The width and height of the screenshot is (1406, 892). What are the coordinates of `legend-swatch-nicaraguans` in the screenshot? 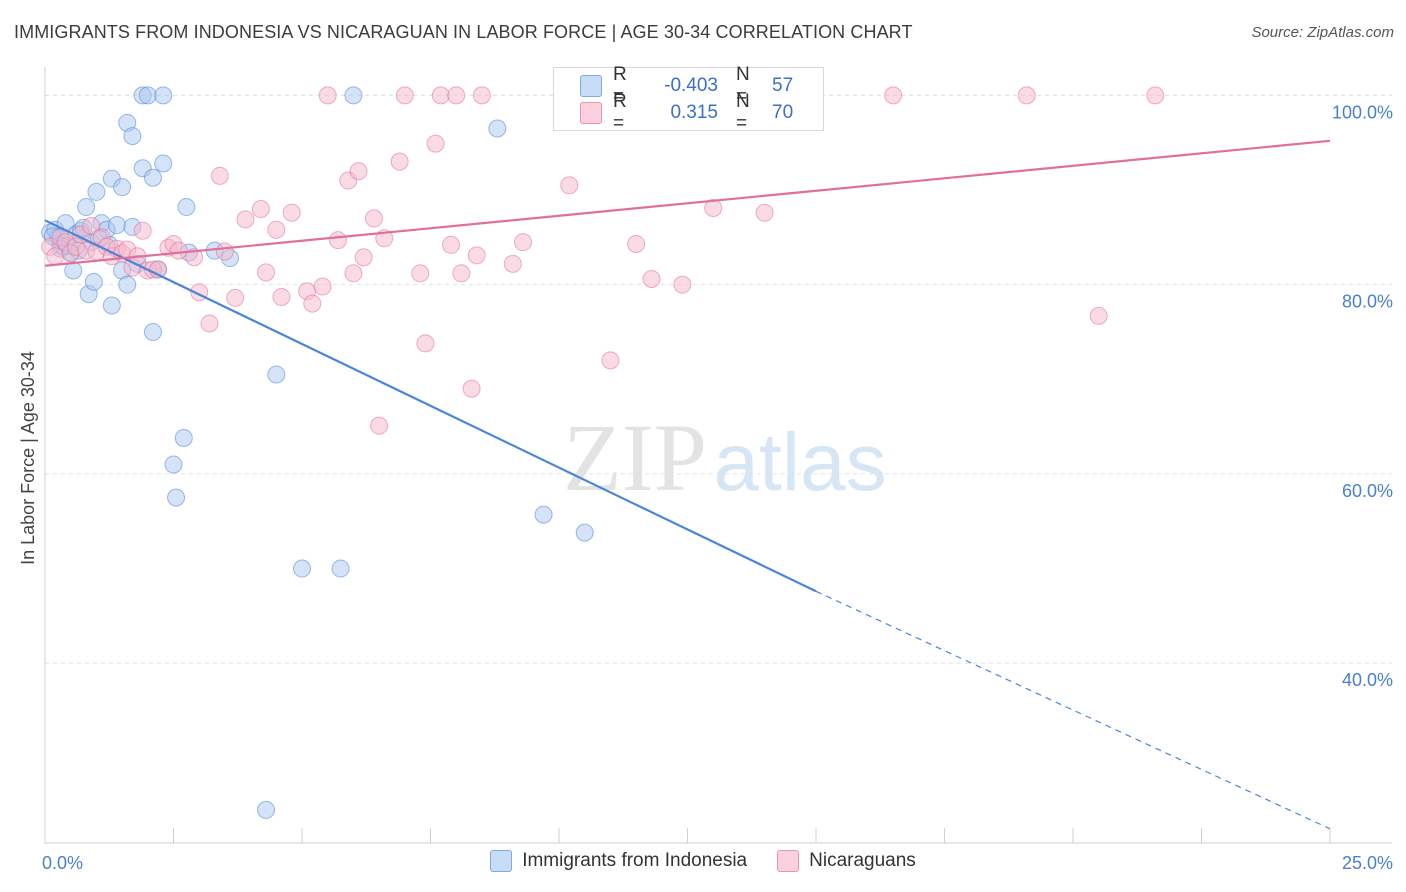 It's located at (788, 861).